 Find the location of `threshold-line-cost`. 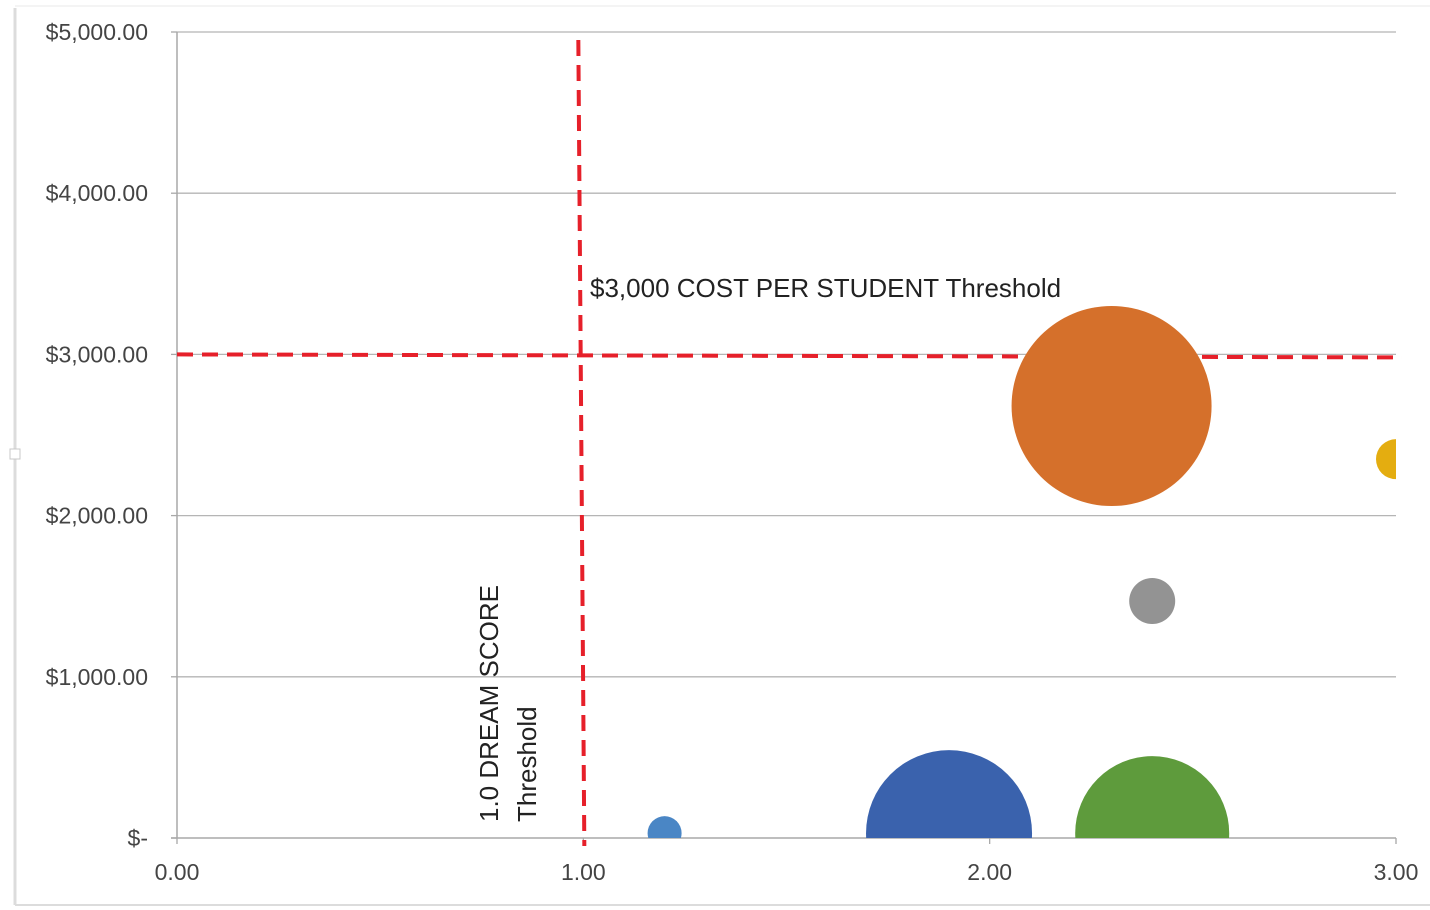

threshold-line-cost is located at coordinates (789, 356).